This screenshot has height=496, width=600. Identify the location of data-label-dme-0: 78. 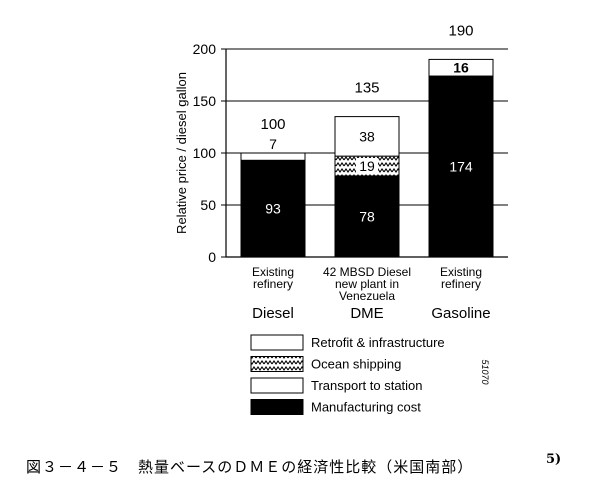
(367, 216).